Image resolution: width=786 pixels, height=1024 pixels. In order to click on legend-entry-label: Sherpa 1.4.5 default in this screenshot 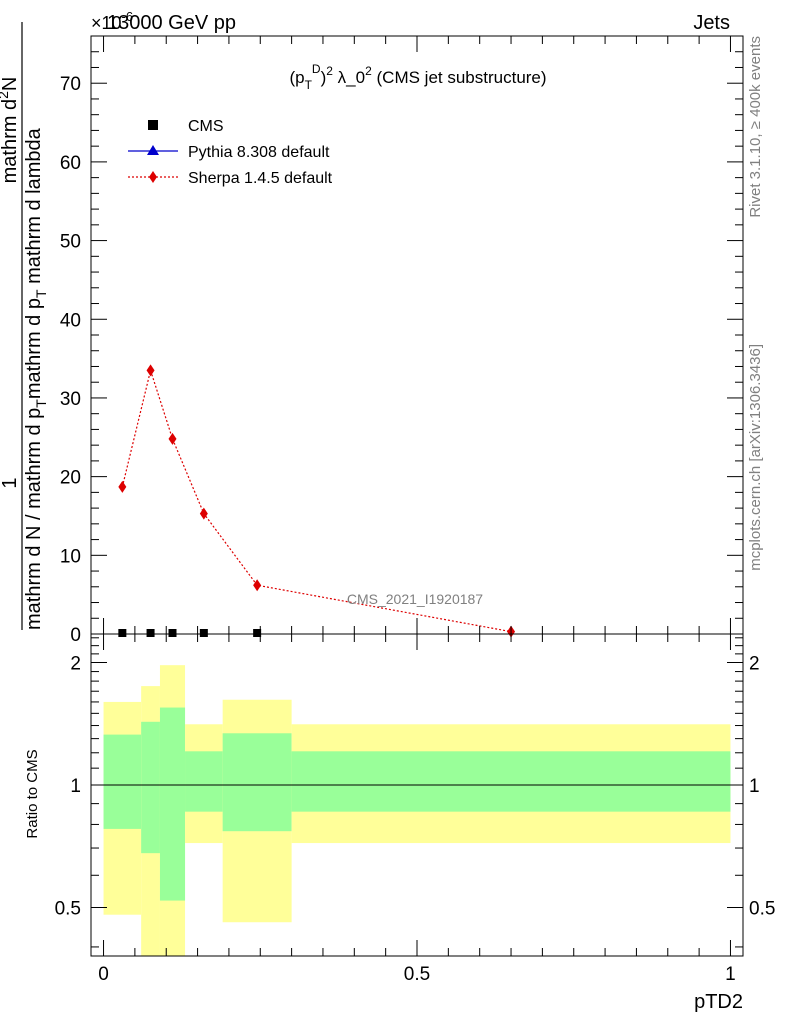, I will do `click(260, 178)`.